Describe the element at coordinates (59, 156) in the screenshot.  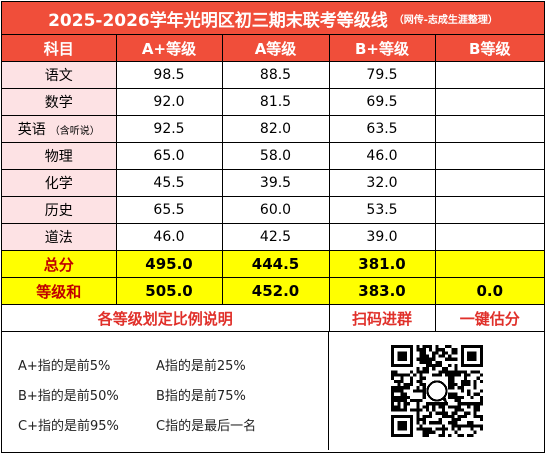
I see `subject-cell: 物理` at that location.